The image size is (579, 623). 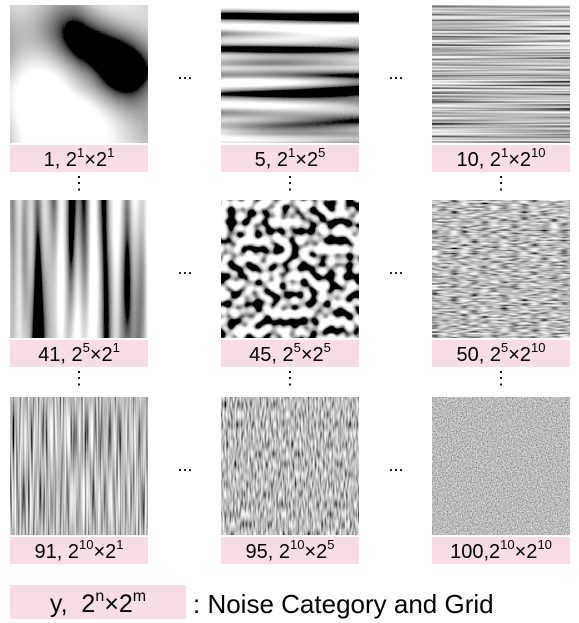 I want to click on label-text: 1, 2, so click(x=60, y=160).